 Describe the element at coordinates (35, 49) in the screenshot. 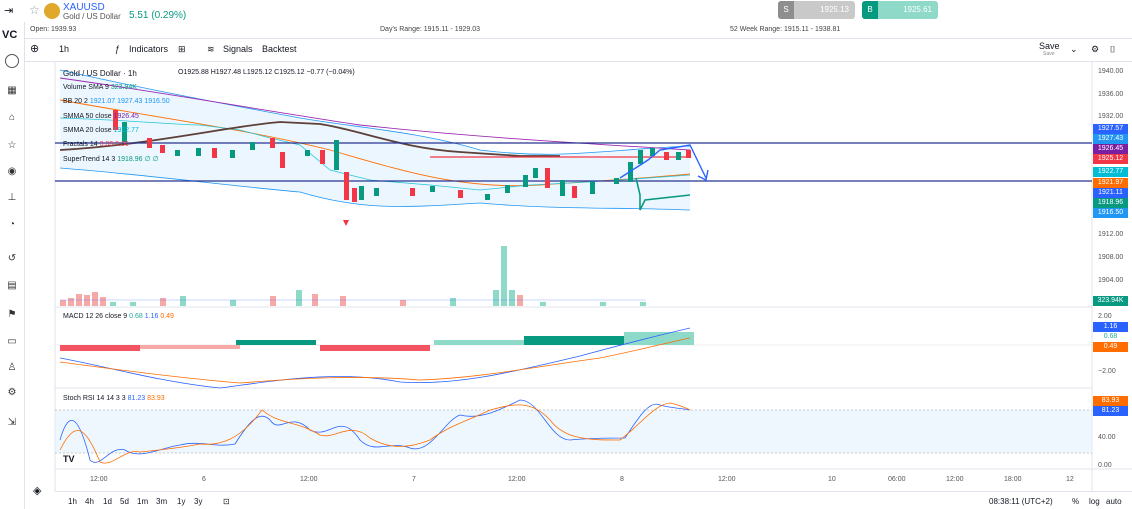

I see `add-symbol-icon: ⊕` at that location.